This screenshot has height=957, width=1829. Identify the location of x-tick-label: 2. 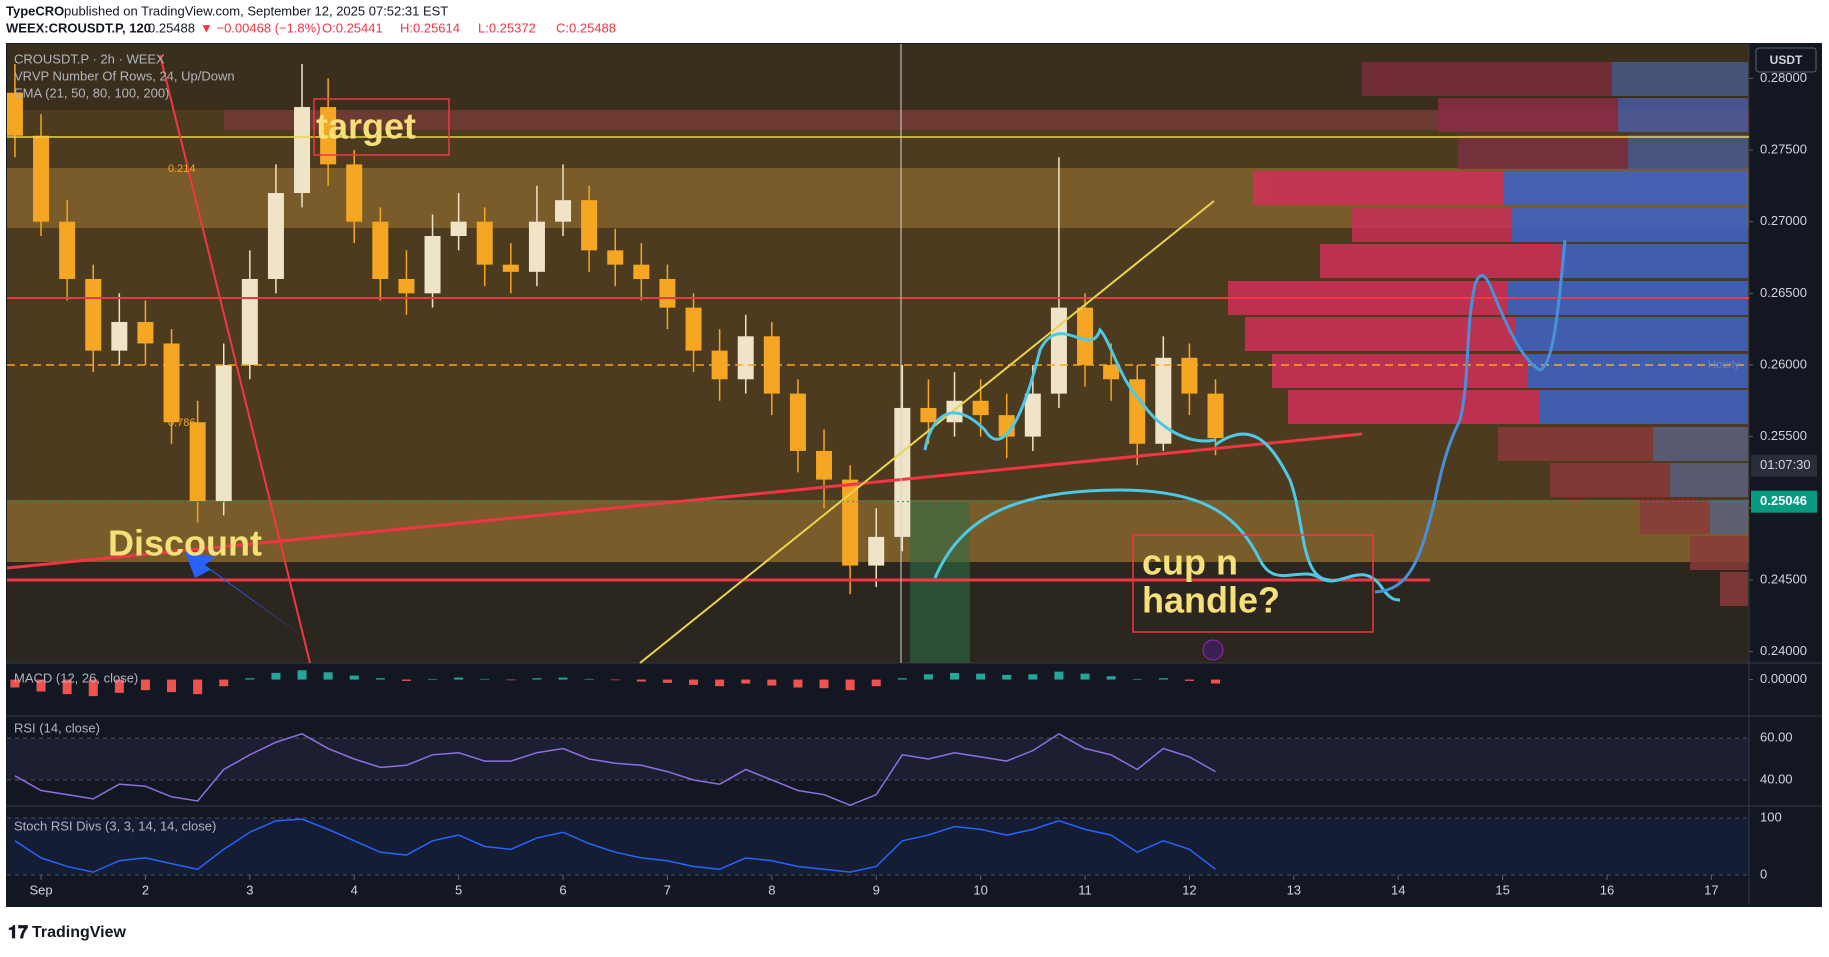
(145, 889).